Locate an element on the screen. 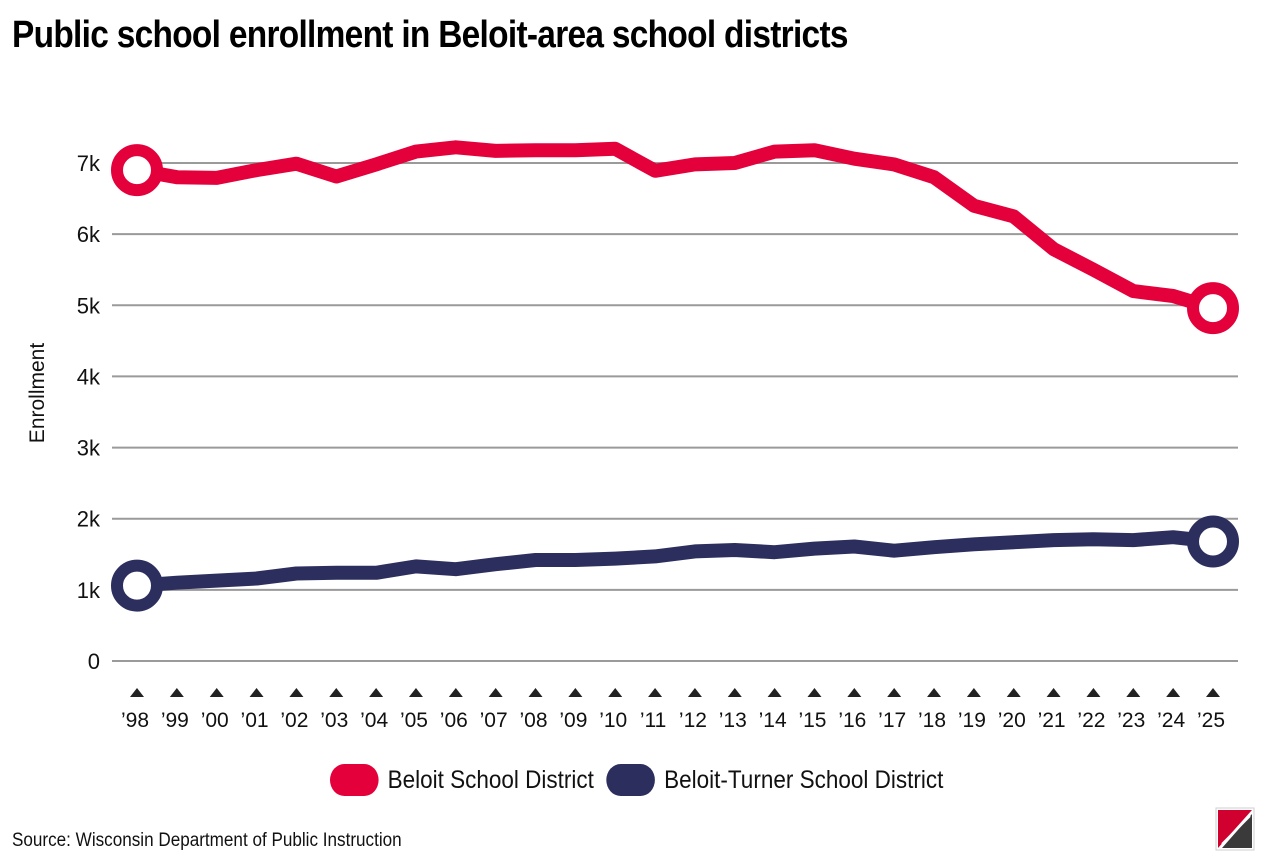  legend-item-beloit: Beloit School District is located at coordinates (462, 780).